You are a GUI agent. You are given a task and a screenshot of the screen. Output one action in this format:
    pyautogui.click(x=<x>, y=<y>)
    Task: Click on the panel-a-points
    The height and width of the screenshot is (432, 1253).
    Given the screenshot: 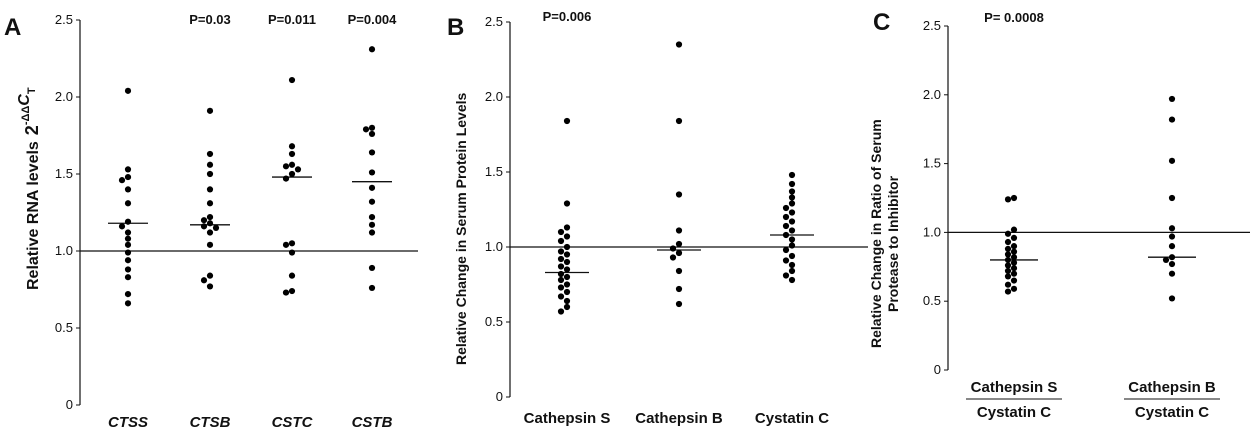 What is the action you would take?
    pyautogui.click(x=247, y=176)
    